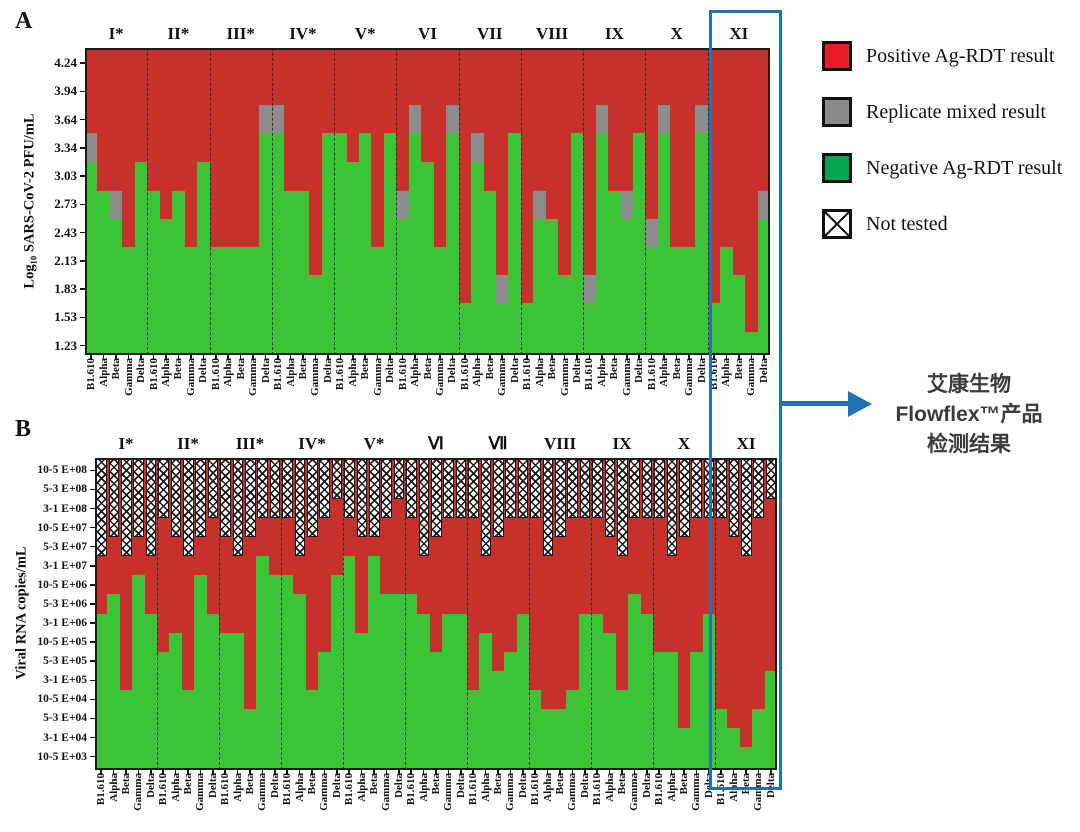  What do you see at coordinates (163, 614) in the screenshot?
I see `panel-B-bar-II*-B1.610` at bounding box center [163, 614].